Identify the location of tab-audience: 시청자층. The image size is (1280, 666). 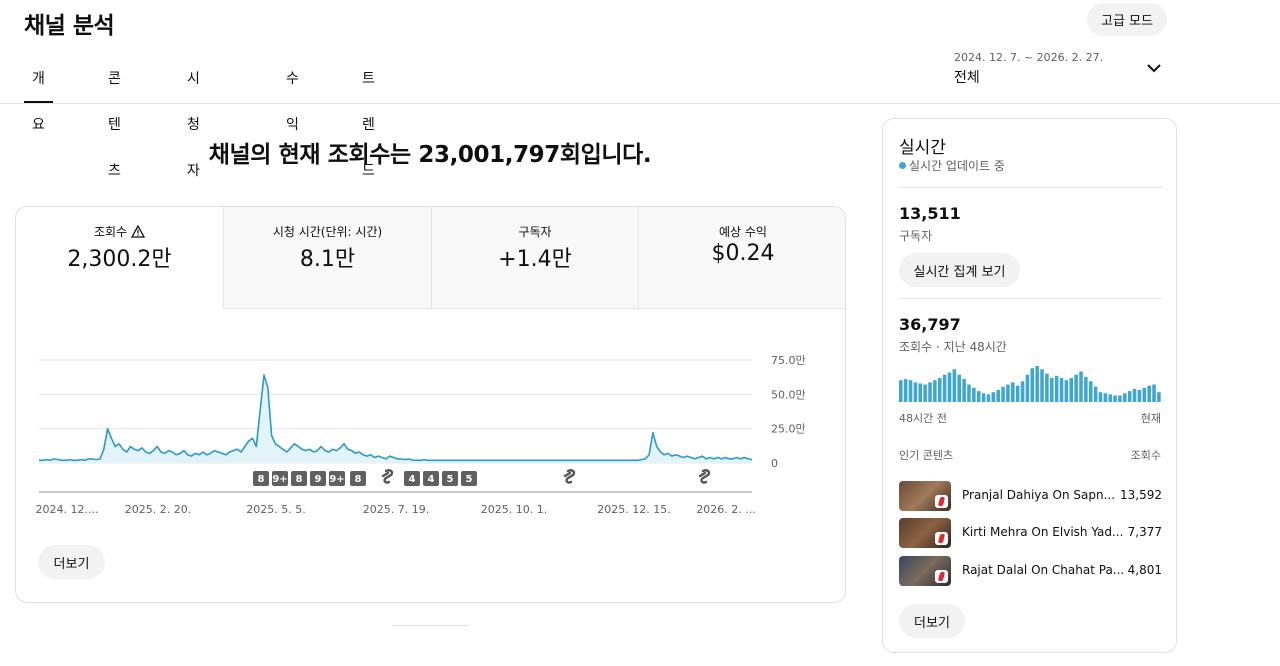
(193, 148).